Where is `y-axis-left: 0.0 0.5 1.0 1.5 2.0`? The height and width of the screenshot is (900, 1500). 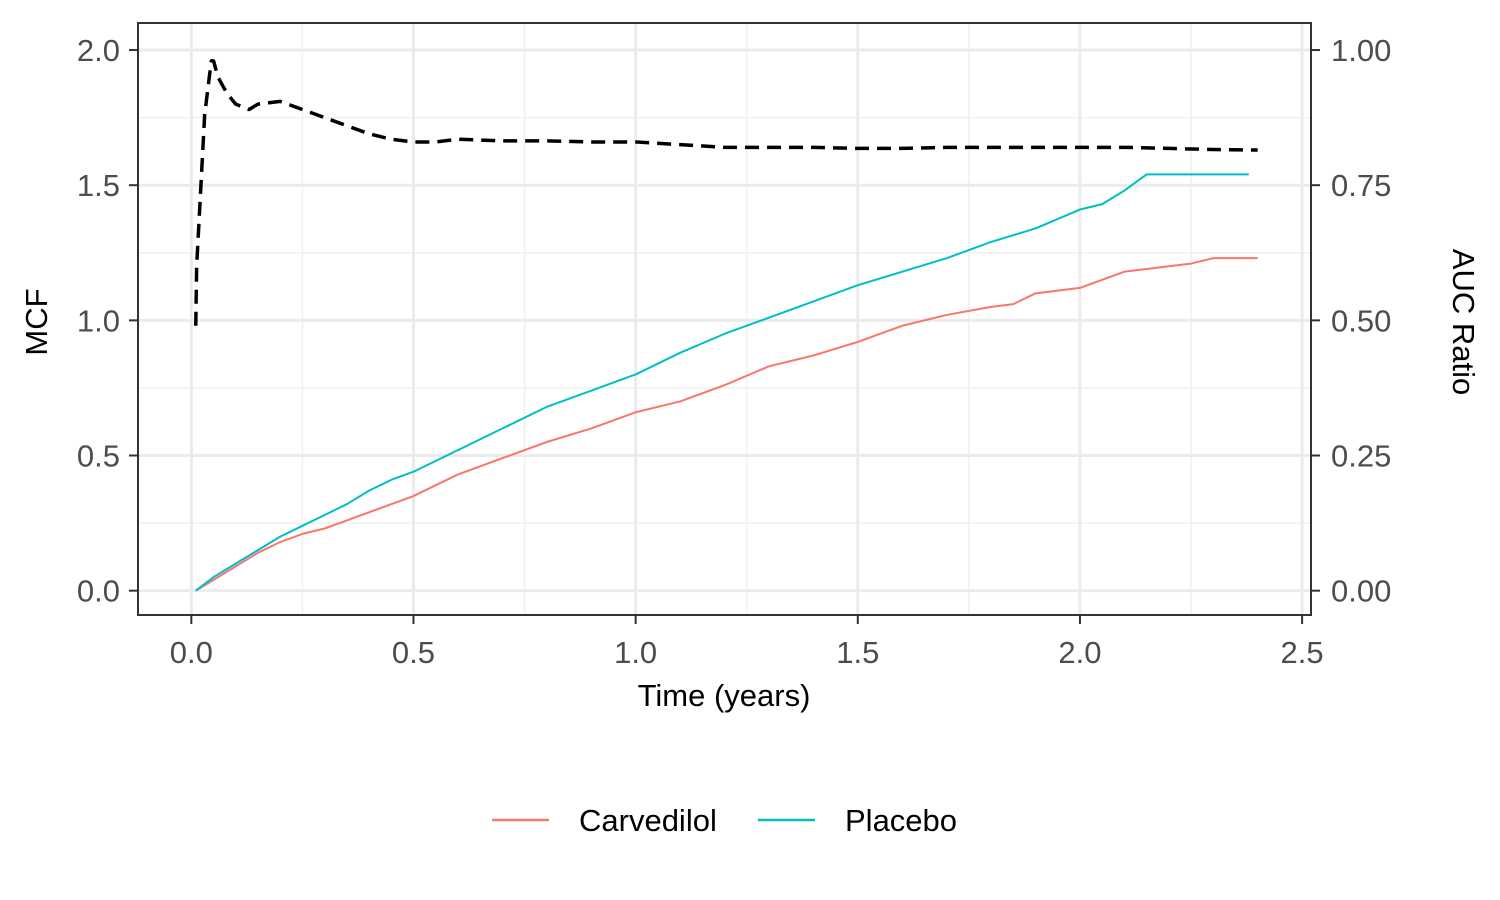
y-axis-left: 0.0 0.5 1.0 1.5 2.0 is located at coordinates (107, 321).